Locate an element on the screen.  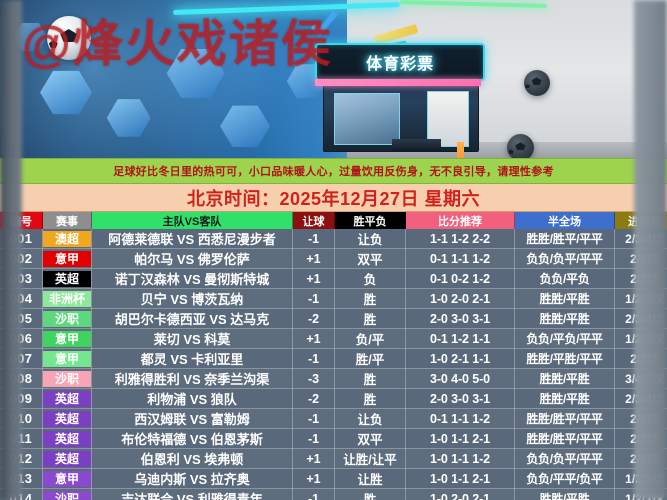
cell-match: 吉达联合 VS 利雅得青年 is located at coordinates (192, 494).